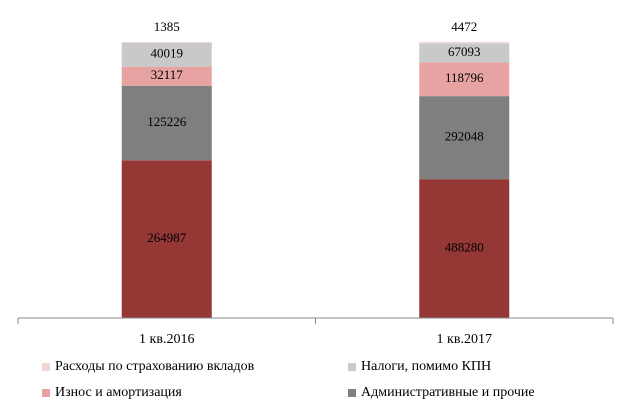 The image size is (619, 408). What do you see at coordinates (426, 366) in the screenshot?
I see `legend-label: Налоги, помимо КПН` at bounding box center [426, 366].